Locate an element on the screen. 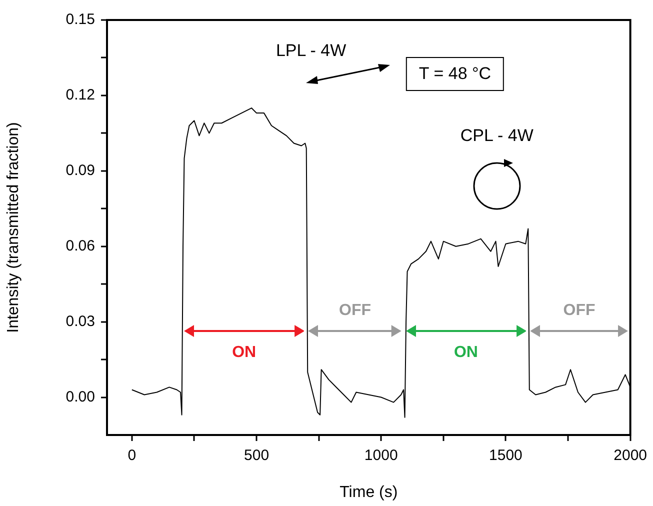 The width and height of the screenshot is (653, 506). y-tick-label: 0.06 is located at coordinates (80, 246).